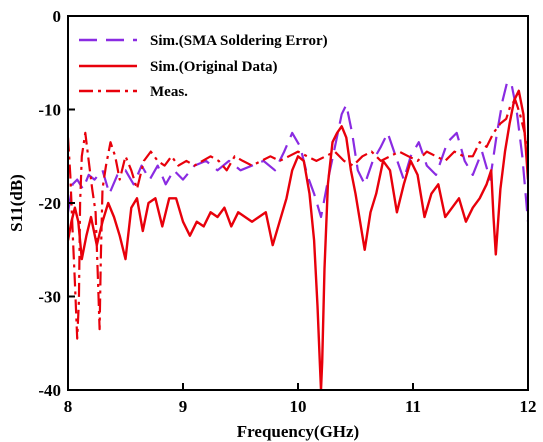 Image resolution: width=543 pixels, height=442 pixels. I want to click on x-tick-label: 8, so click(68, 406).